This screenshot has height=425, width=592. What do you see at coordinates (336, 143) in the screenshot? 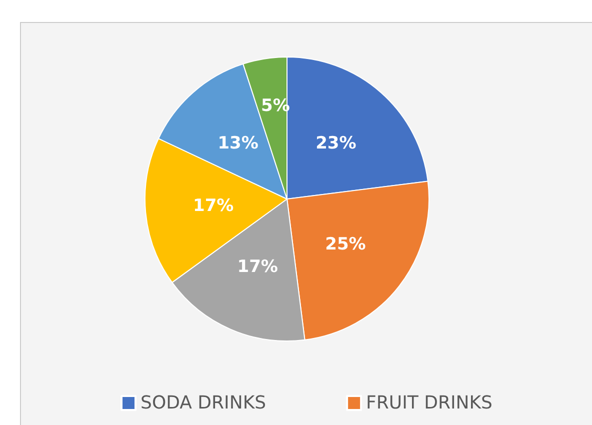
I see `data-label: 23%` at bounding box center [336, 143].